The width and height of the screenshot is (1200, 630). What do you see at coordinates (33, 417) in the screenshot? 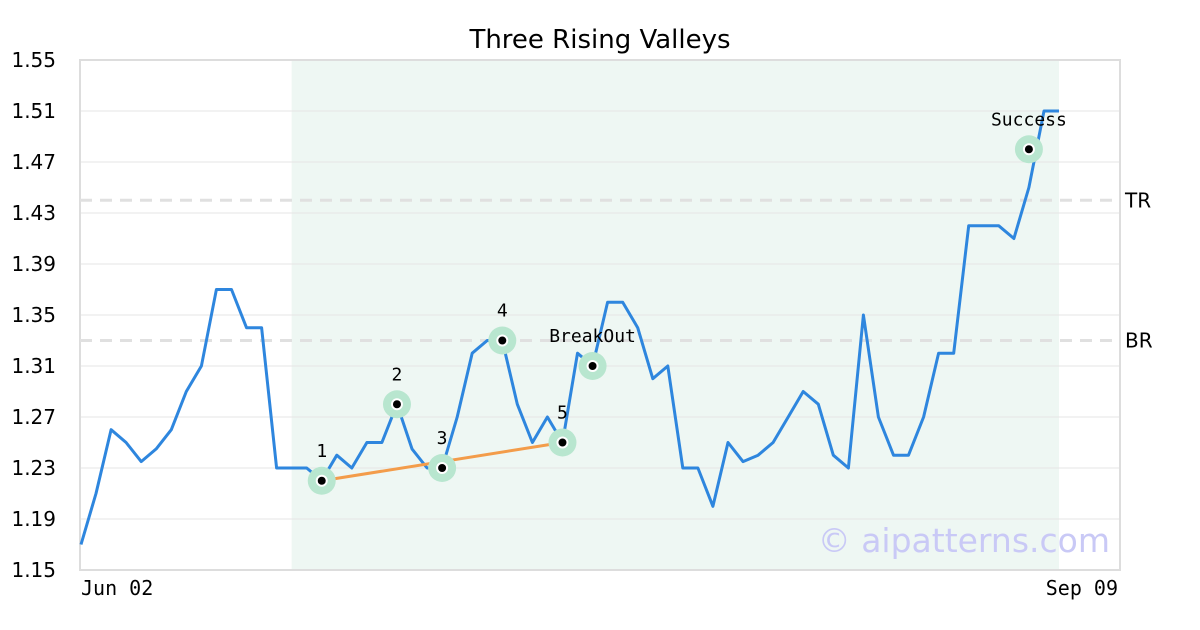
I see `y-tick-label: 1.27` at bounding box center [33, 417].